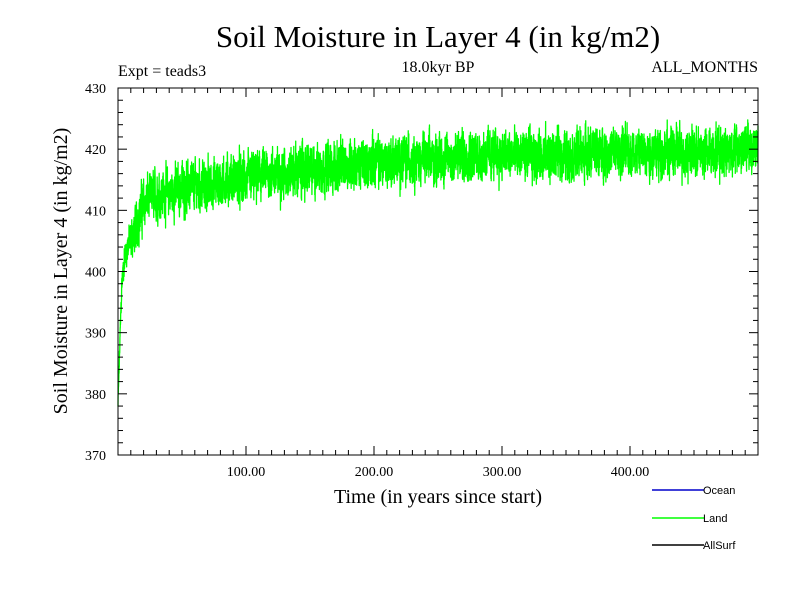 This screenshot has height=600, width=800. What do you see at coordinates (694, 518) in the screenshot?
I see `legend: Ocean Land AllSurf` at bounding box center [694, 518].